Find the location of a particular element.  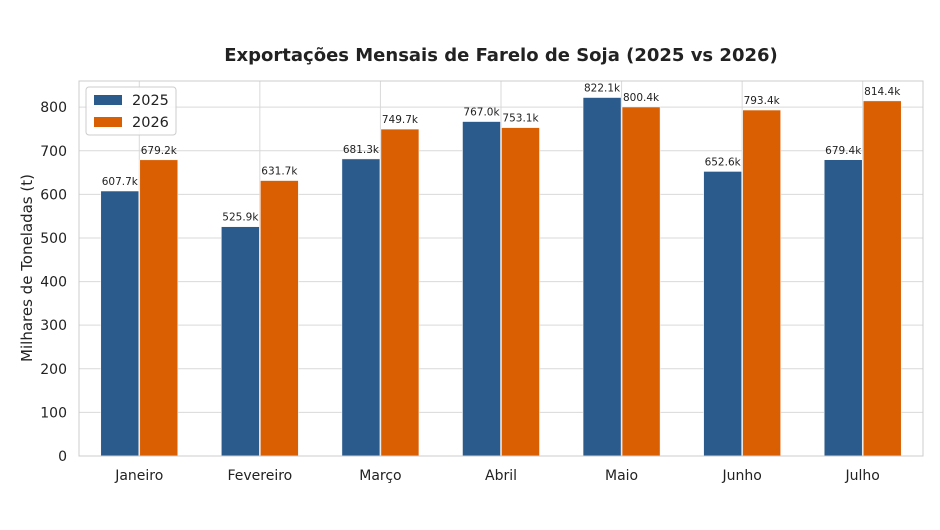

bar-2026-junho is located at coordinates (761, 283).